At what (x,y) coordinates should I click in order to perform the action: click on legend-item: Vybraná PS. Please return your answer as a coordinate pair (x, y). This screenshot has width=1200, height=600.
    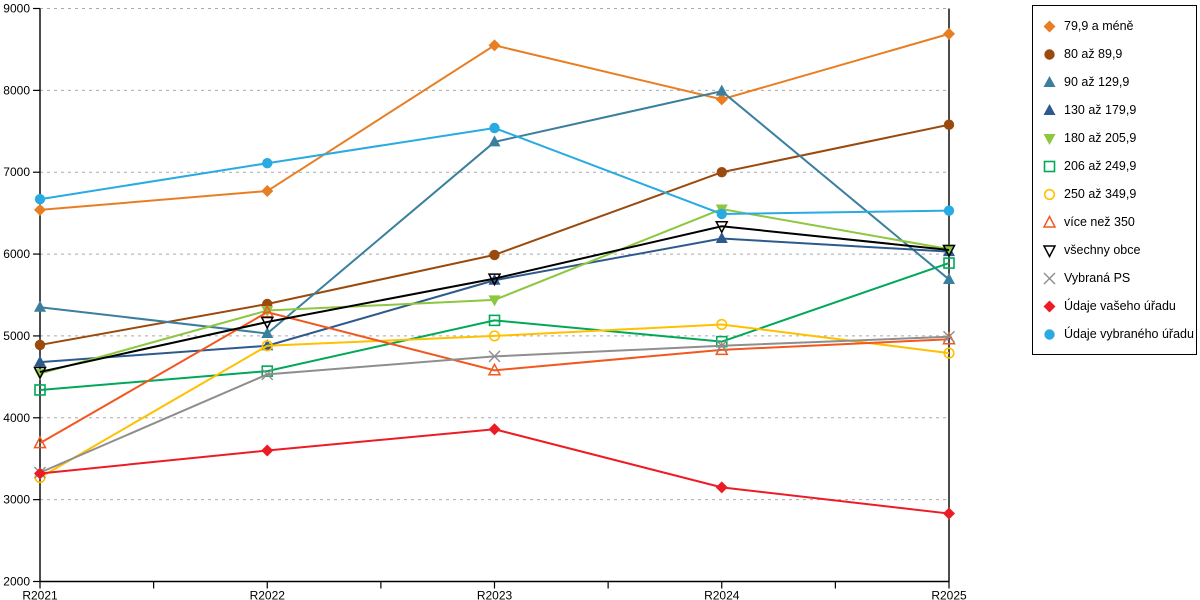
    Looking at the image, I should click on (1116, 278).